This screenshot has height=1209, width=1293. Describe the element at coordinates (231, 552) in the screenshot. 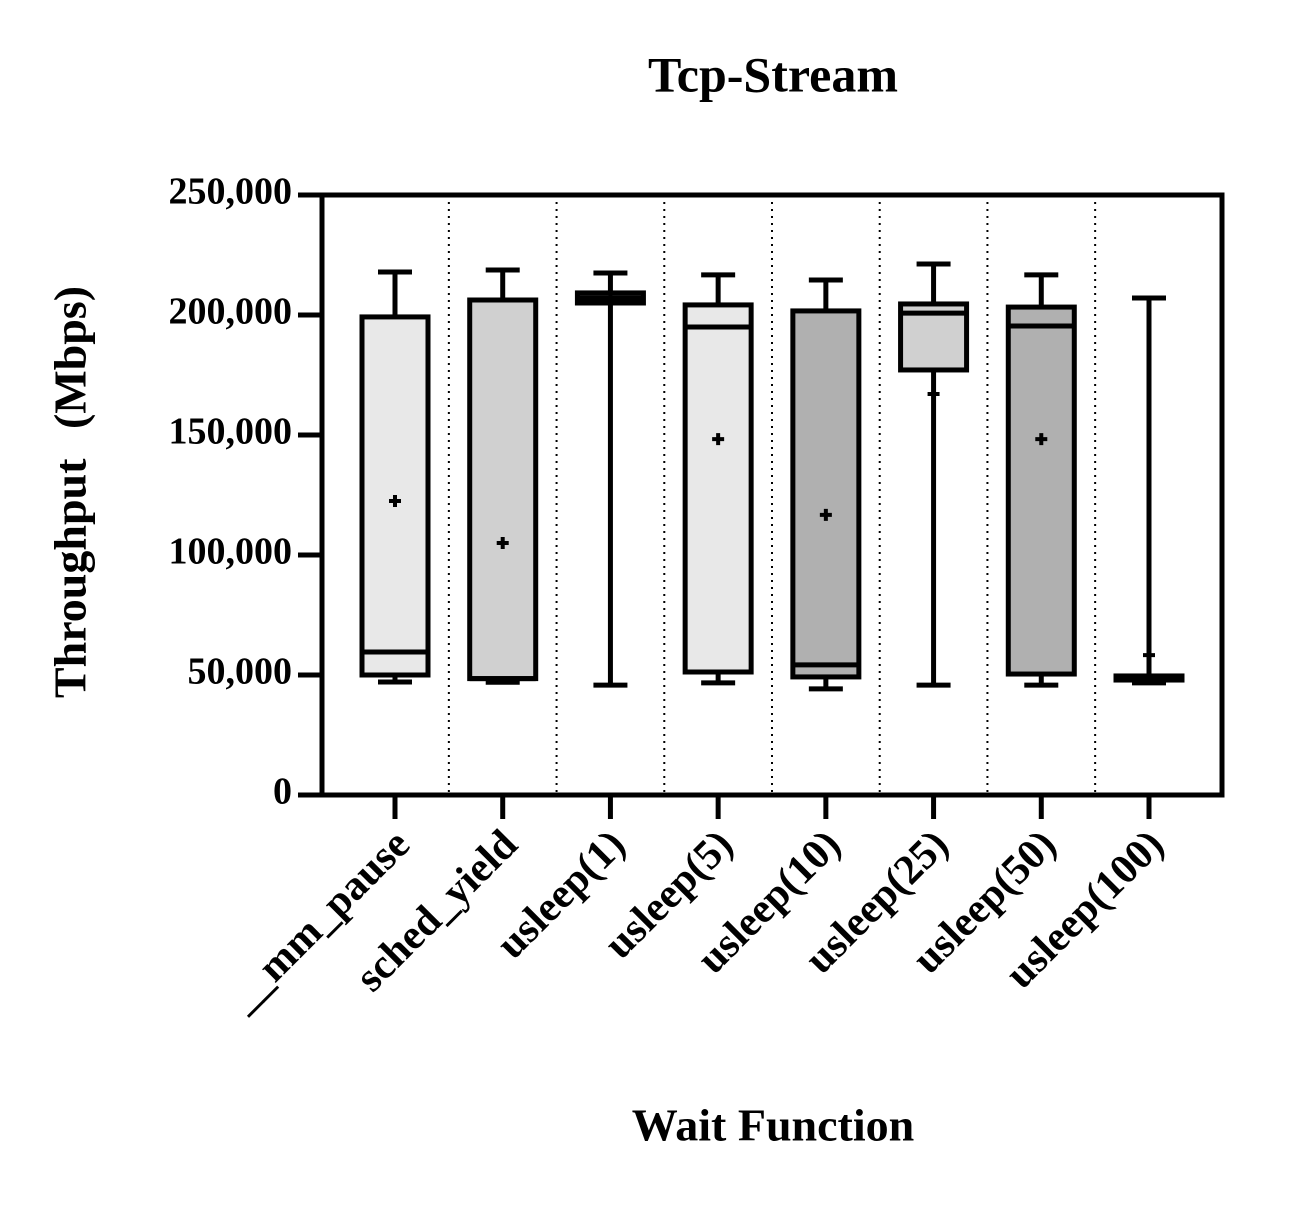

I see `y-tick-label: 100,000` at that location.